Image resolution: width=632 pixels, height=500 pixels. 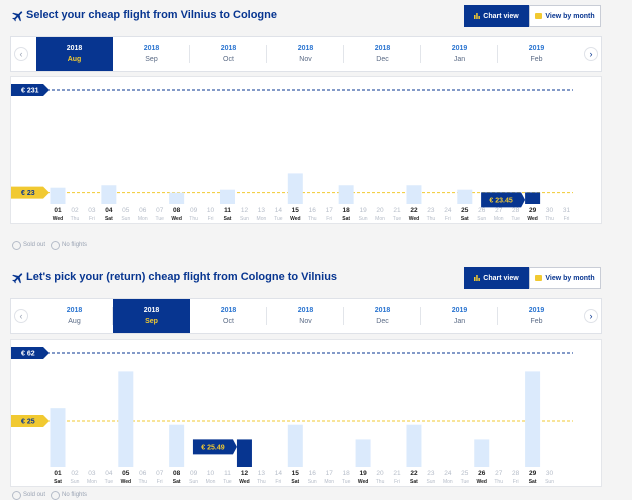 What do you see at coordinates (448, 210) in the screenshot?
I see `day-number: 24` at bounding box center [448, 210].